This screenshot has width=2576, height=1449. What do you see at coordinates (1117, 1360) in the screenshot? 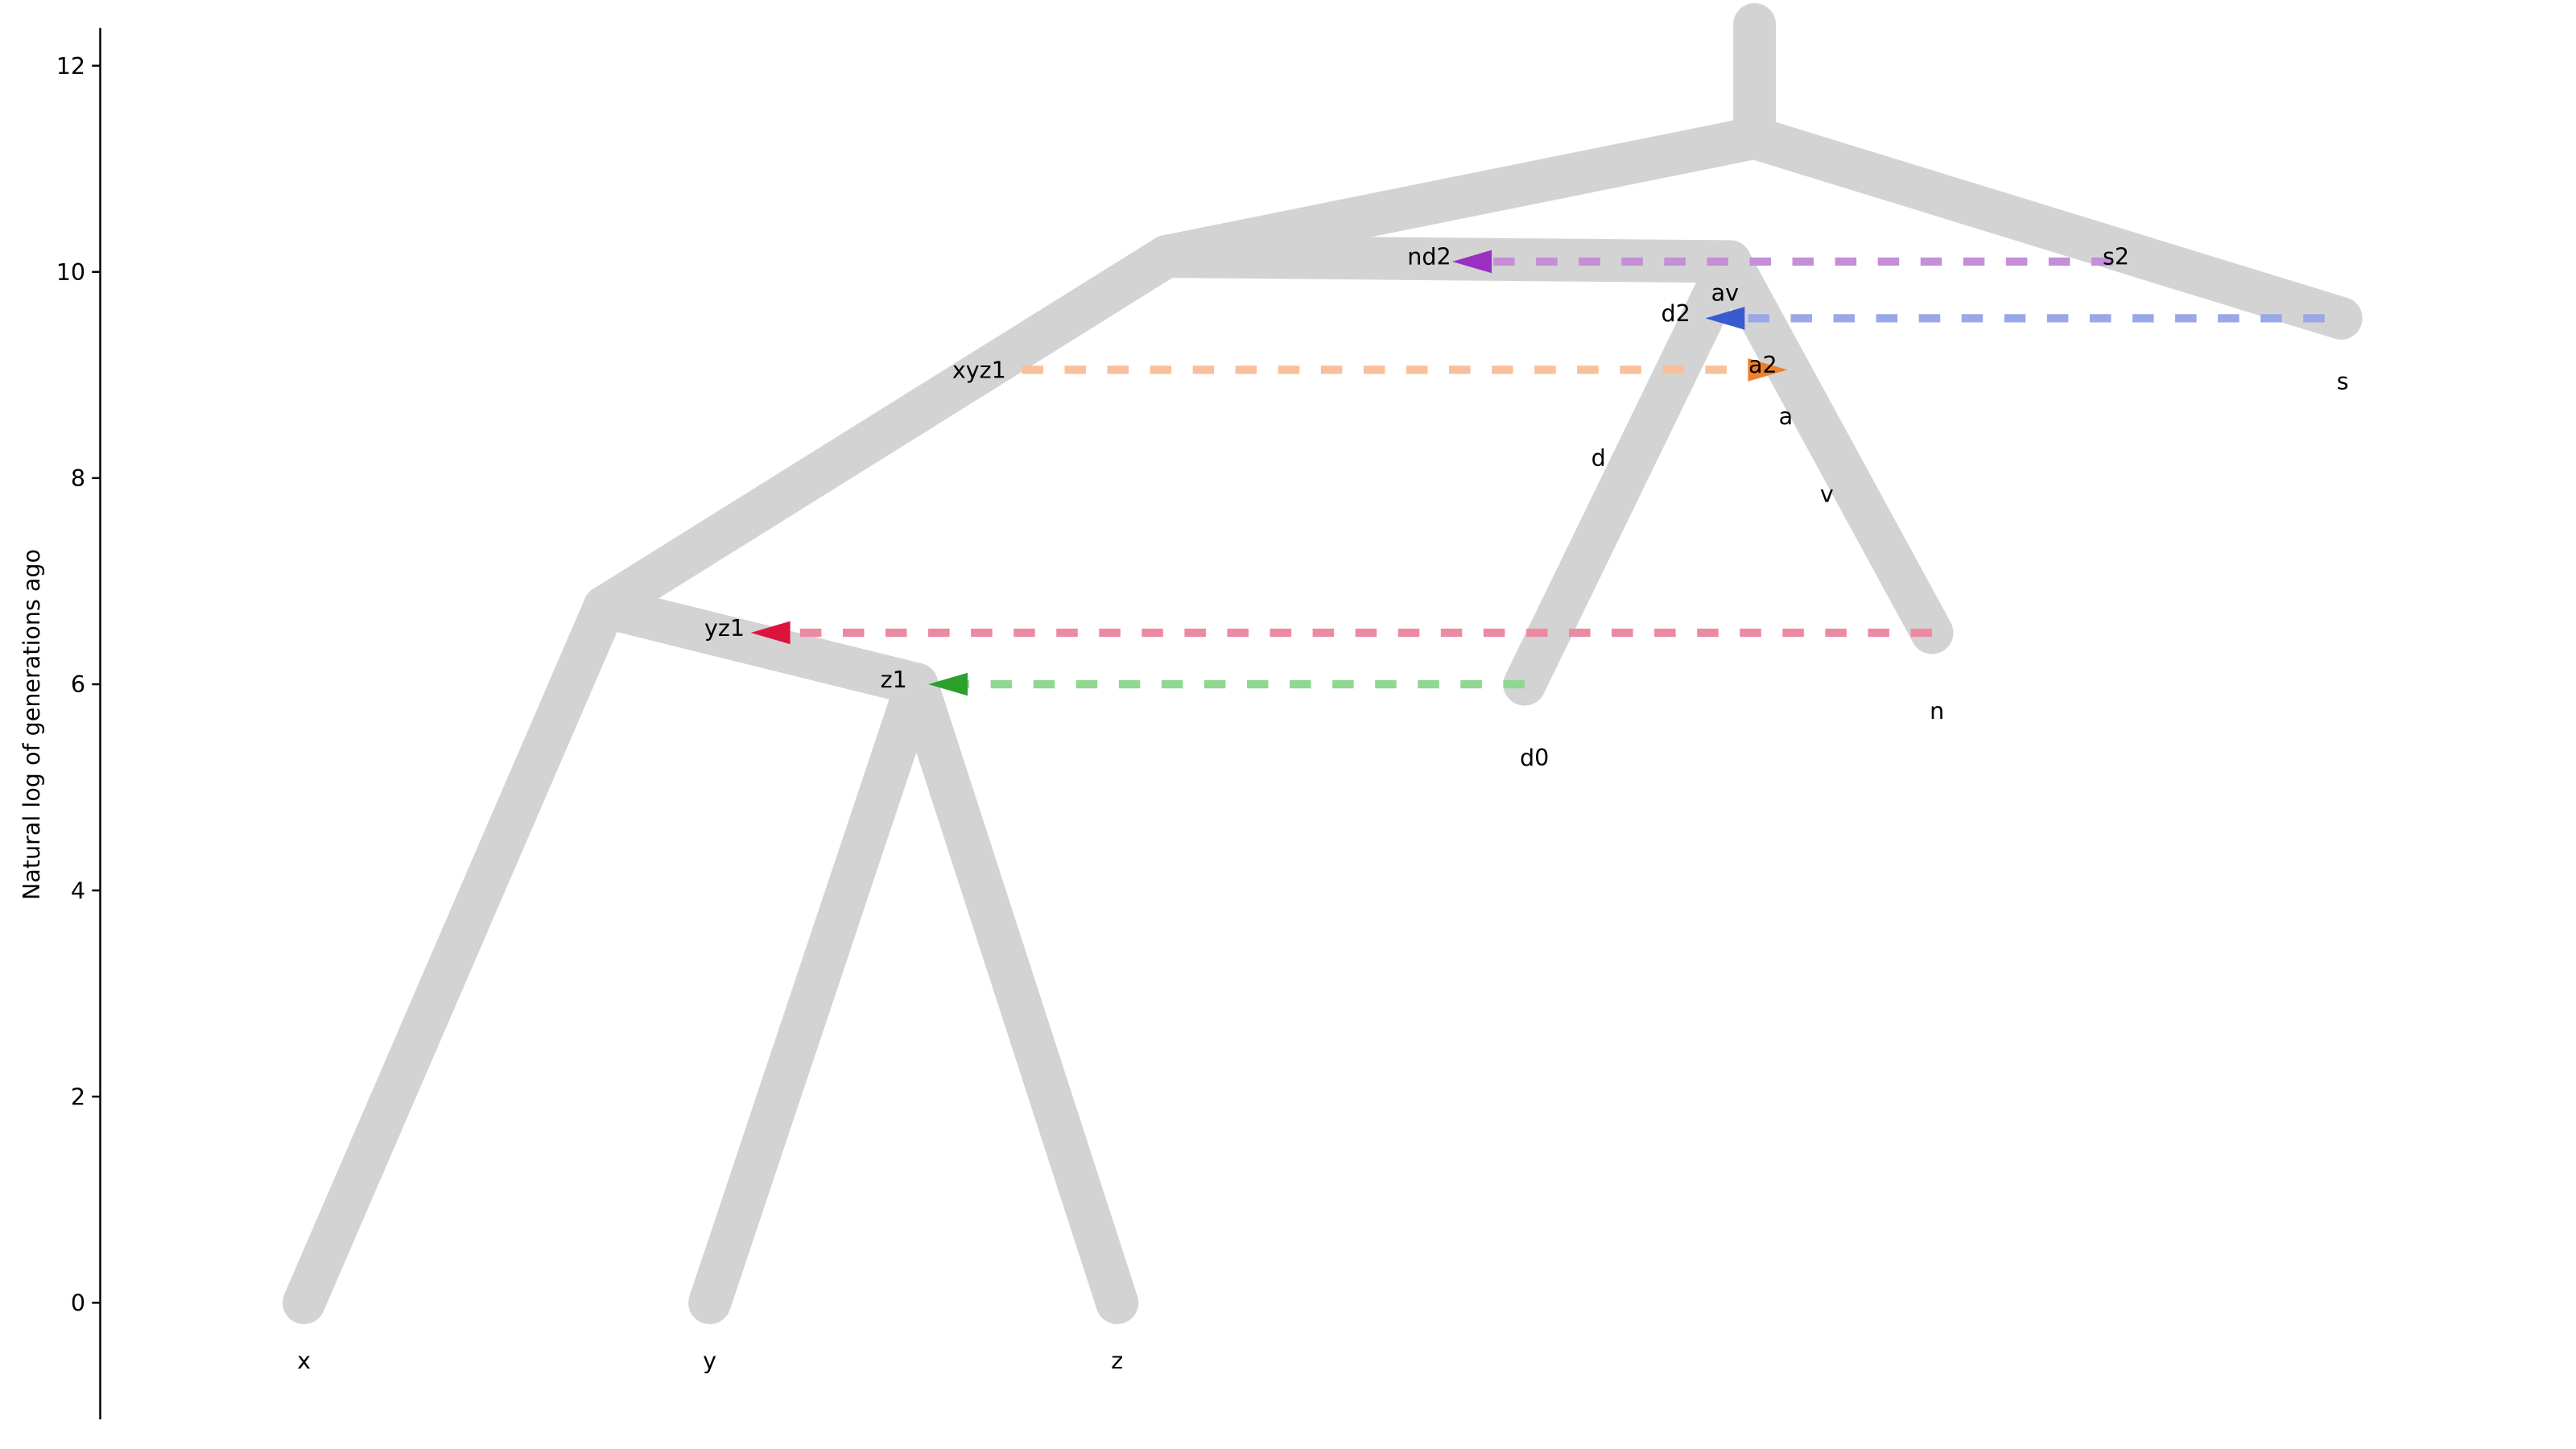
I see `leaf-label-z: z` at bounding box center [1117, 1360].